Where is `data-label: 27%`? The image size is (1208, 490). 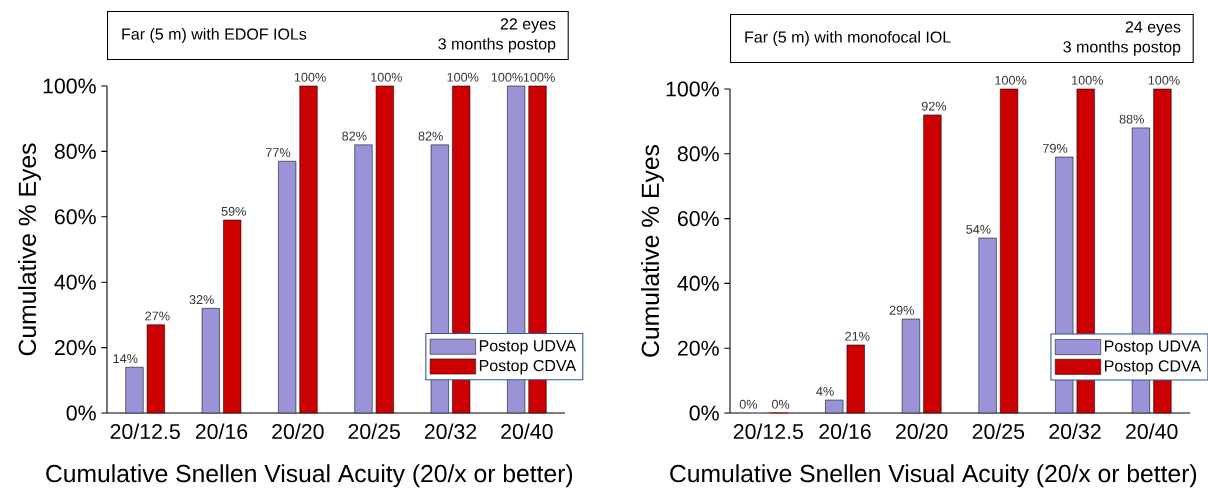
data-label: 27% is located at coordinates (157, 316).